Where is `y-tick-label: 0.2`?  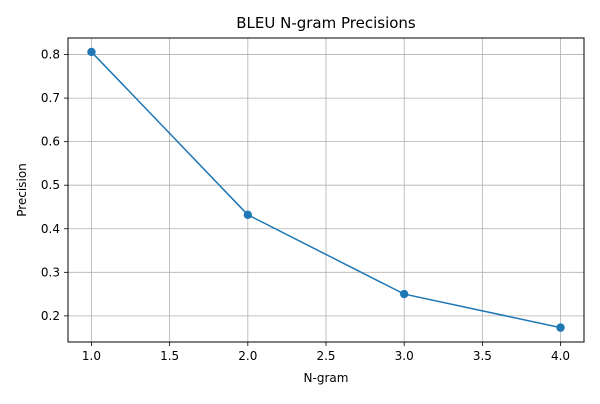 y-tick-label: 0.2 is located at coordinates (50, 316).